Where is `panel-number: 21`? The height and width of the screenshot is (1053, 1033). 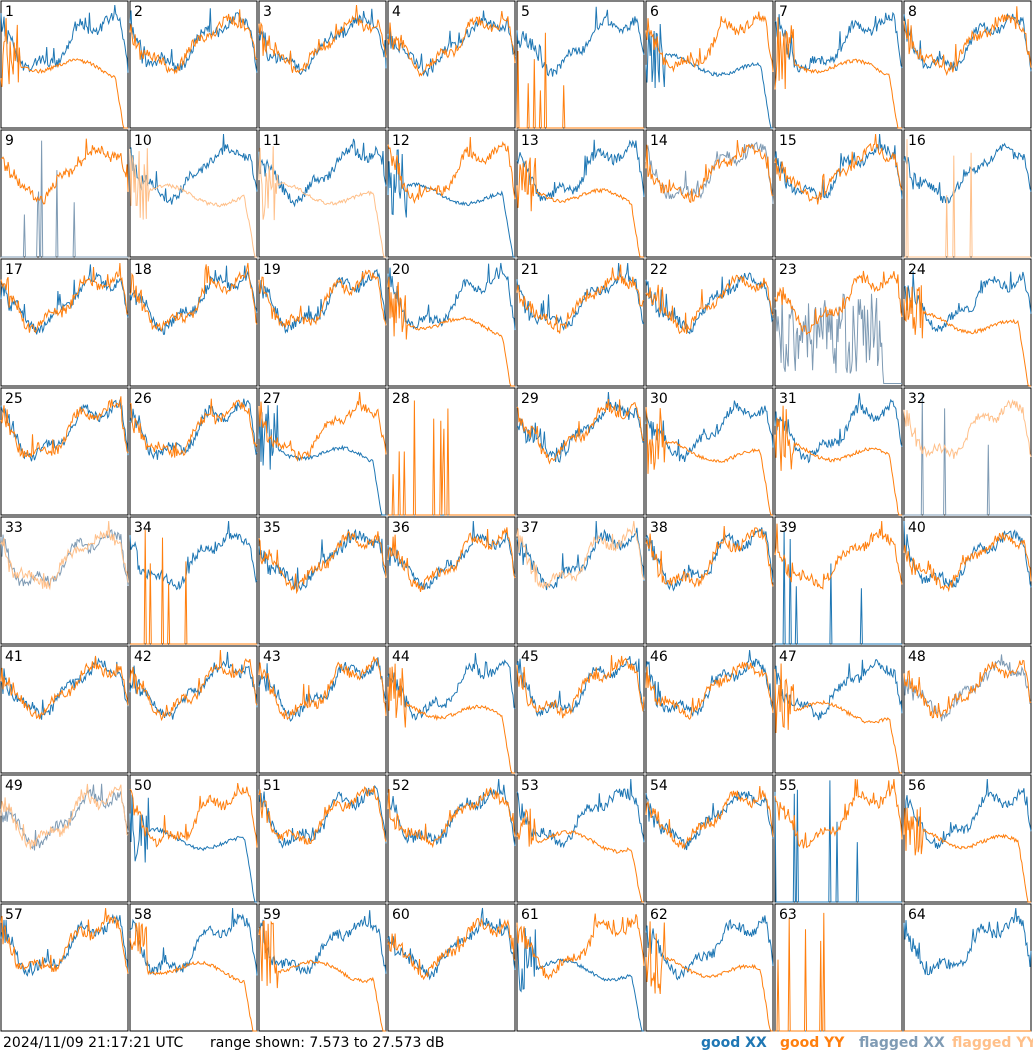 panel-number: 21 is located at coordinates (530, 270).